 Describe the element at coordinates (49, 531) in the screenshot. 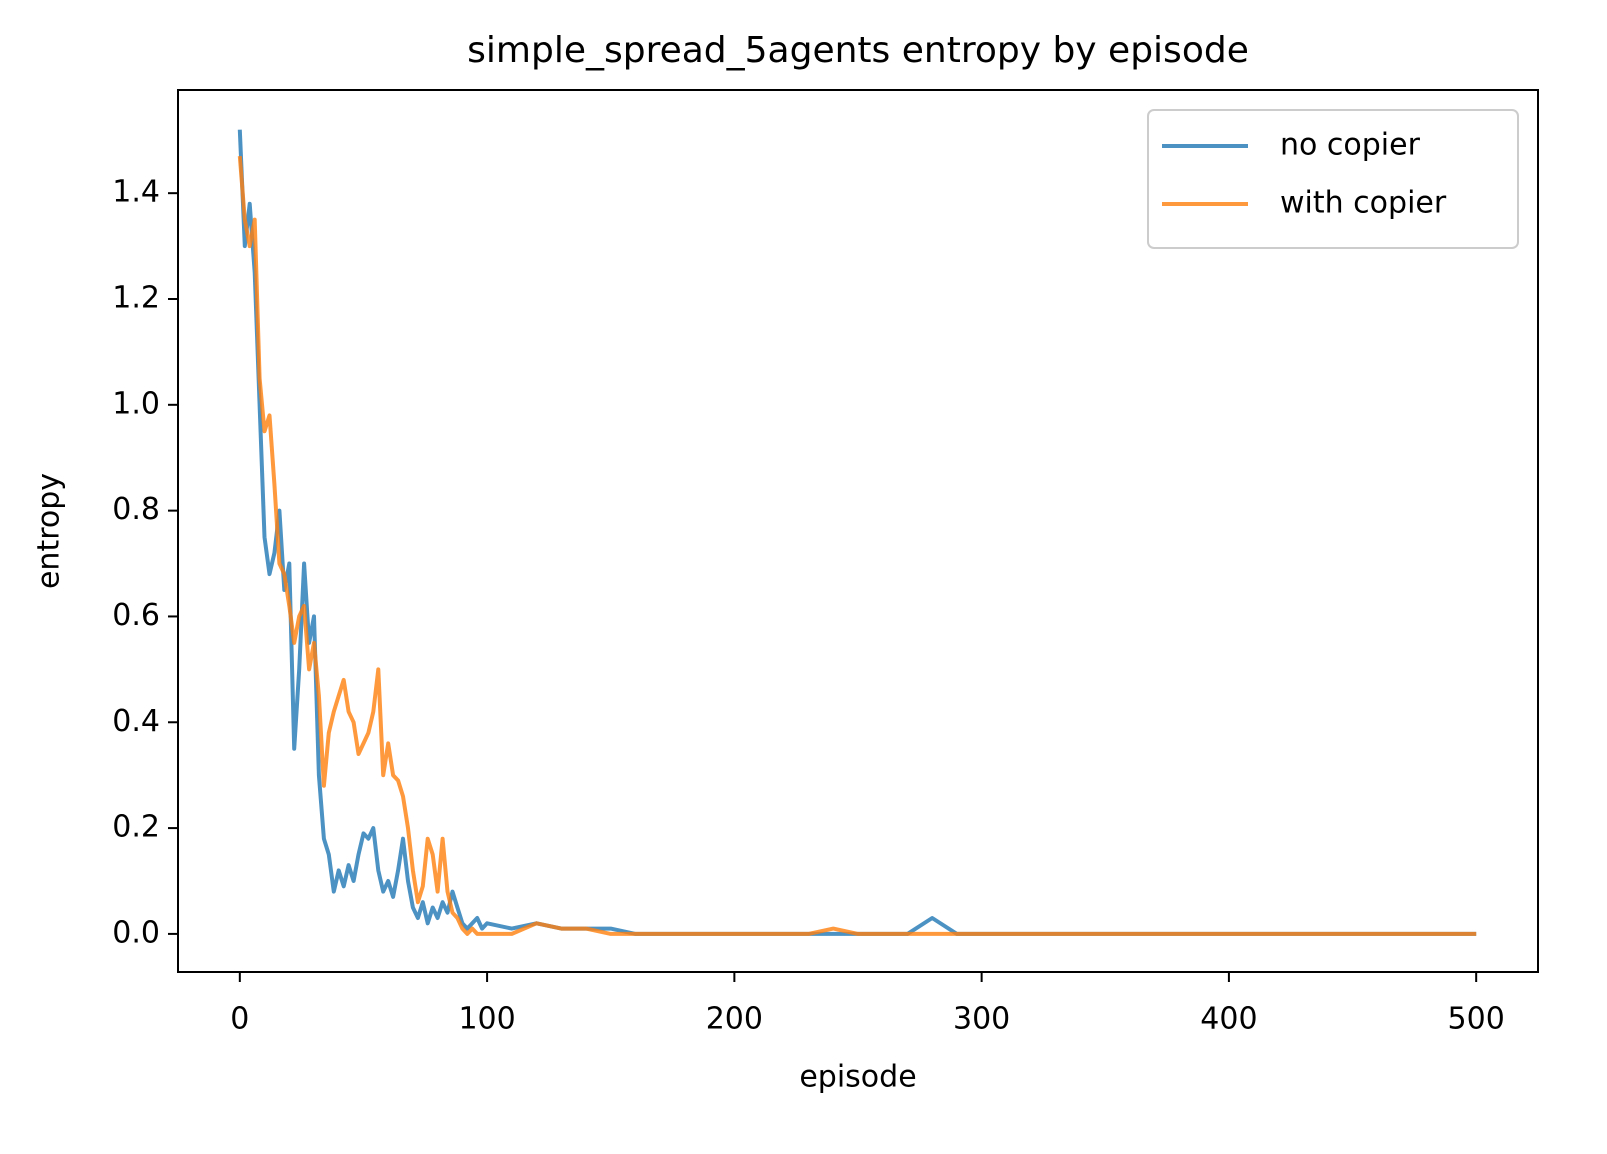

I see `y-axis-label: entropy` at that location.